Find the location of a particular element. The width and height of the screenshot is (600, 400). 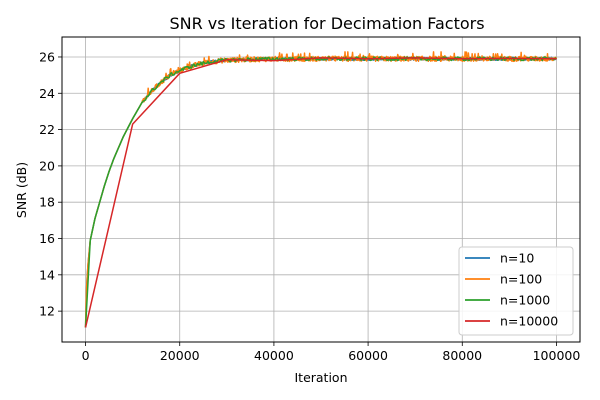

legend: n=10 n=100 n=1000 n=10000 is located at coordinates (516, 291).